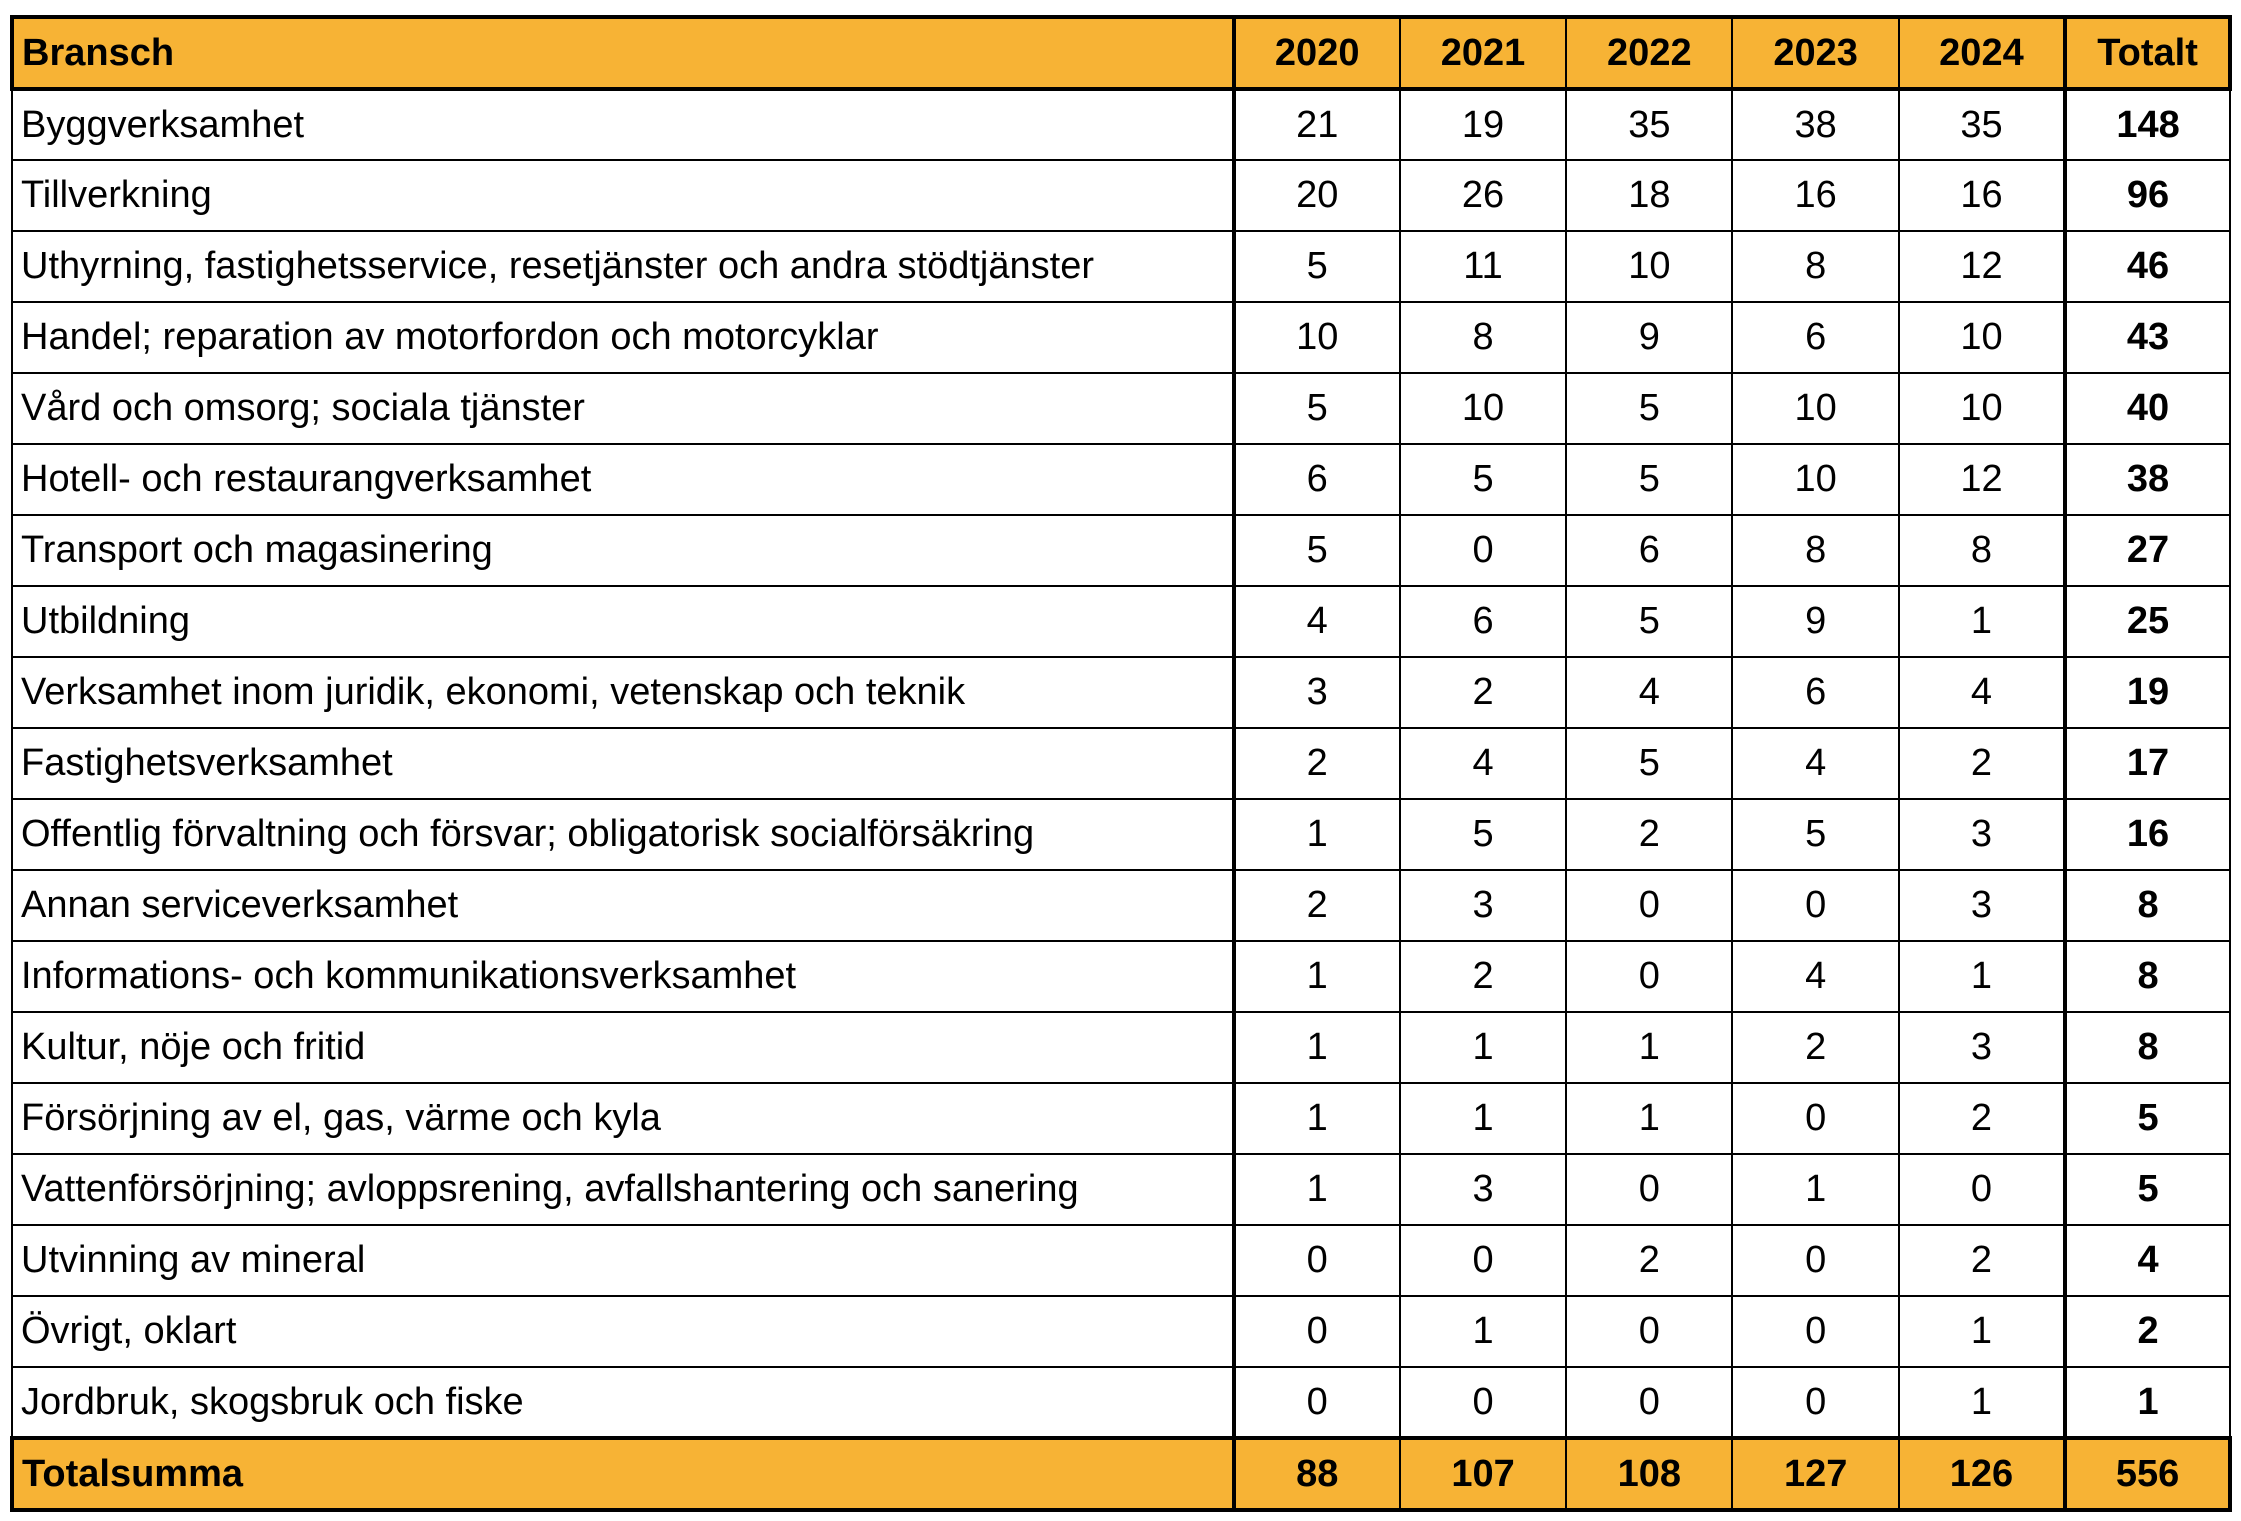 The width and height of the screenshot is (2241, 1521). Describe the element at coordinates (2147, 266) in the screenshot. I see `cell-totalt: 46` at that location.